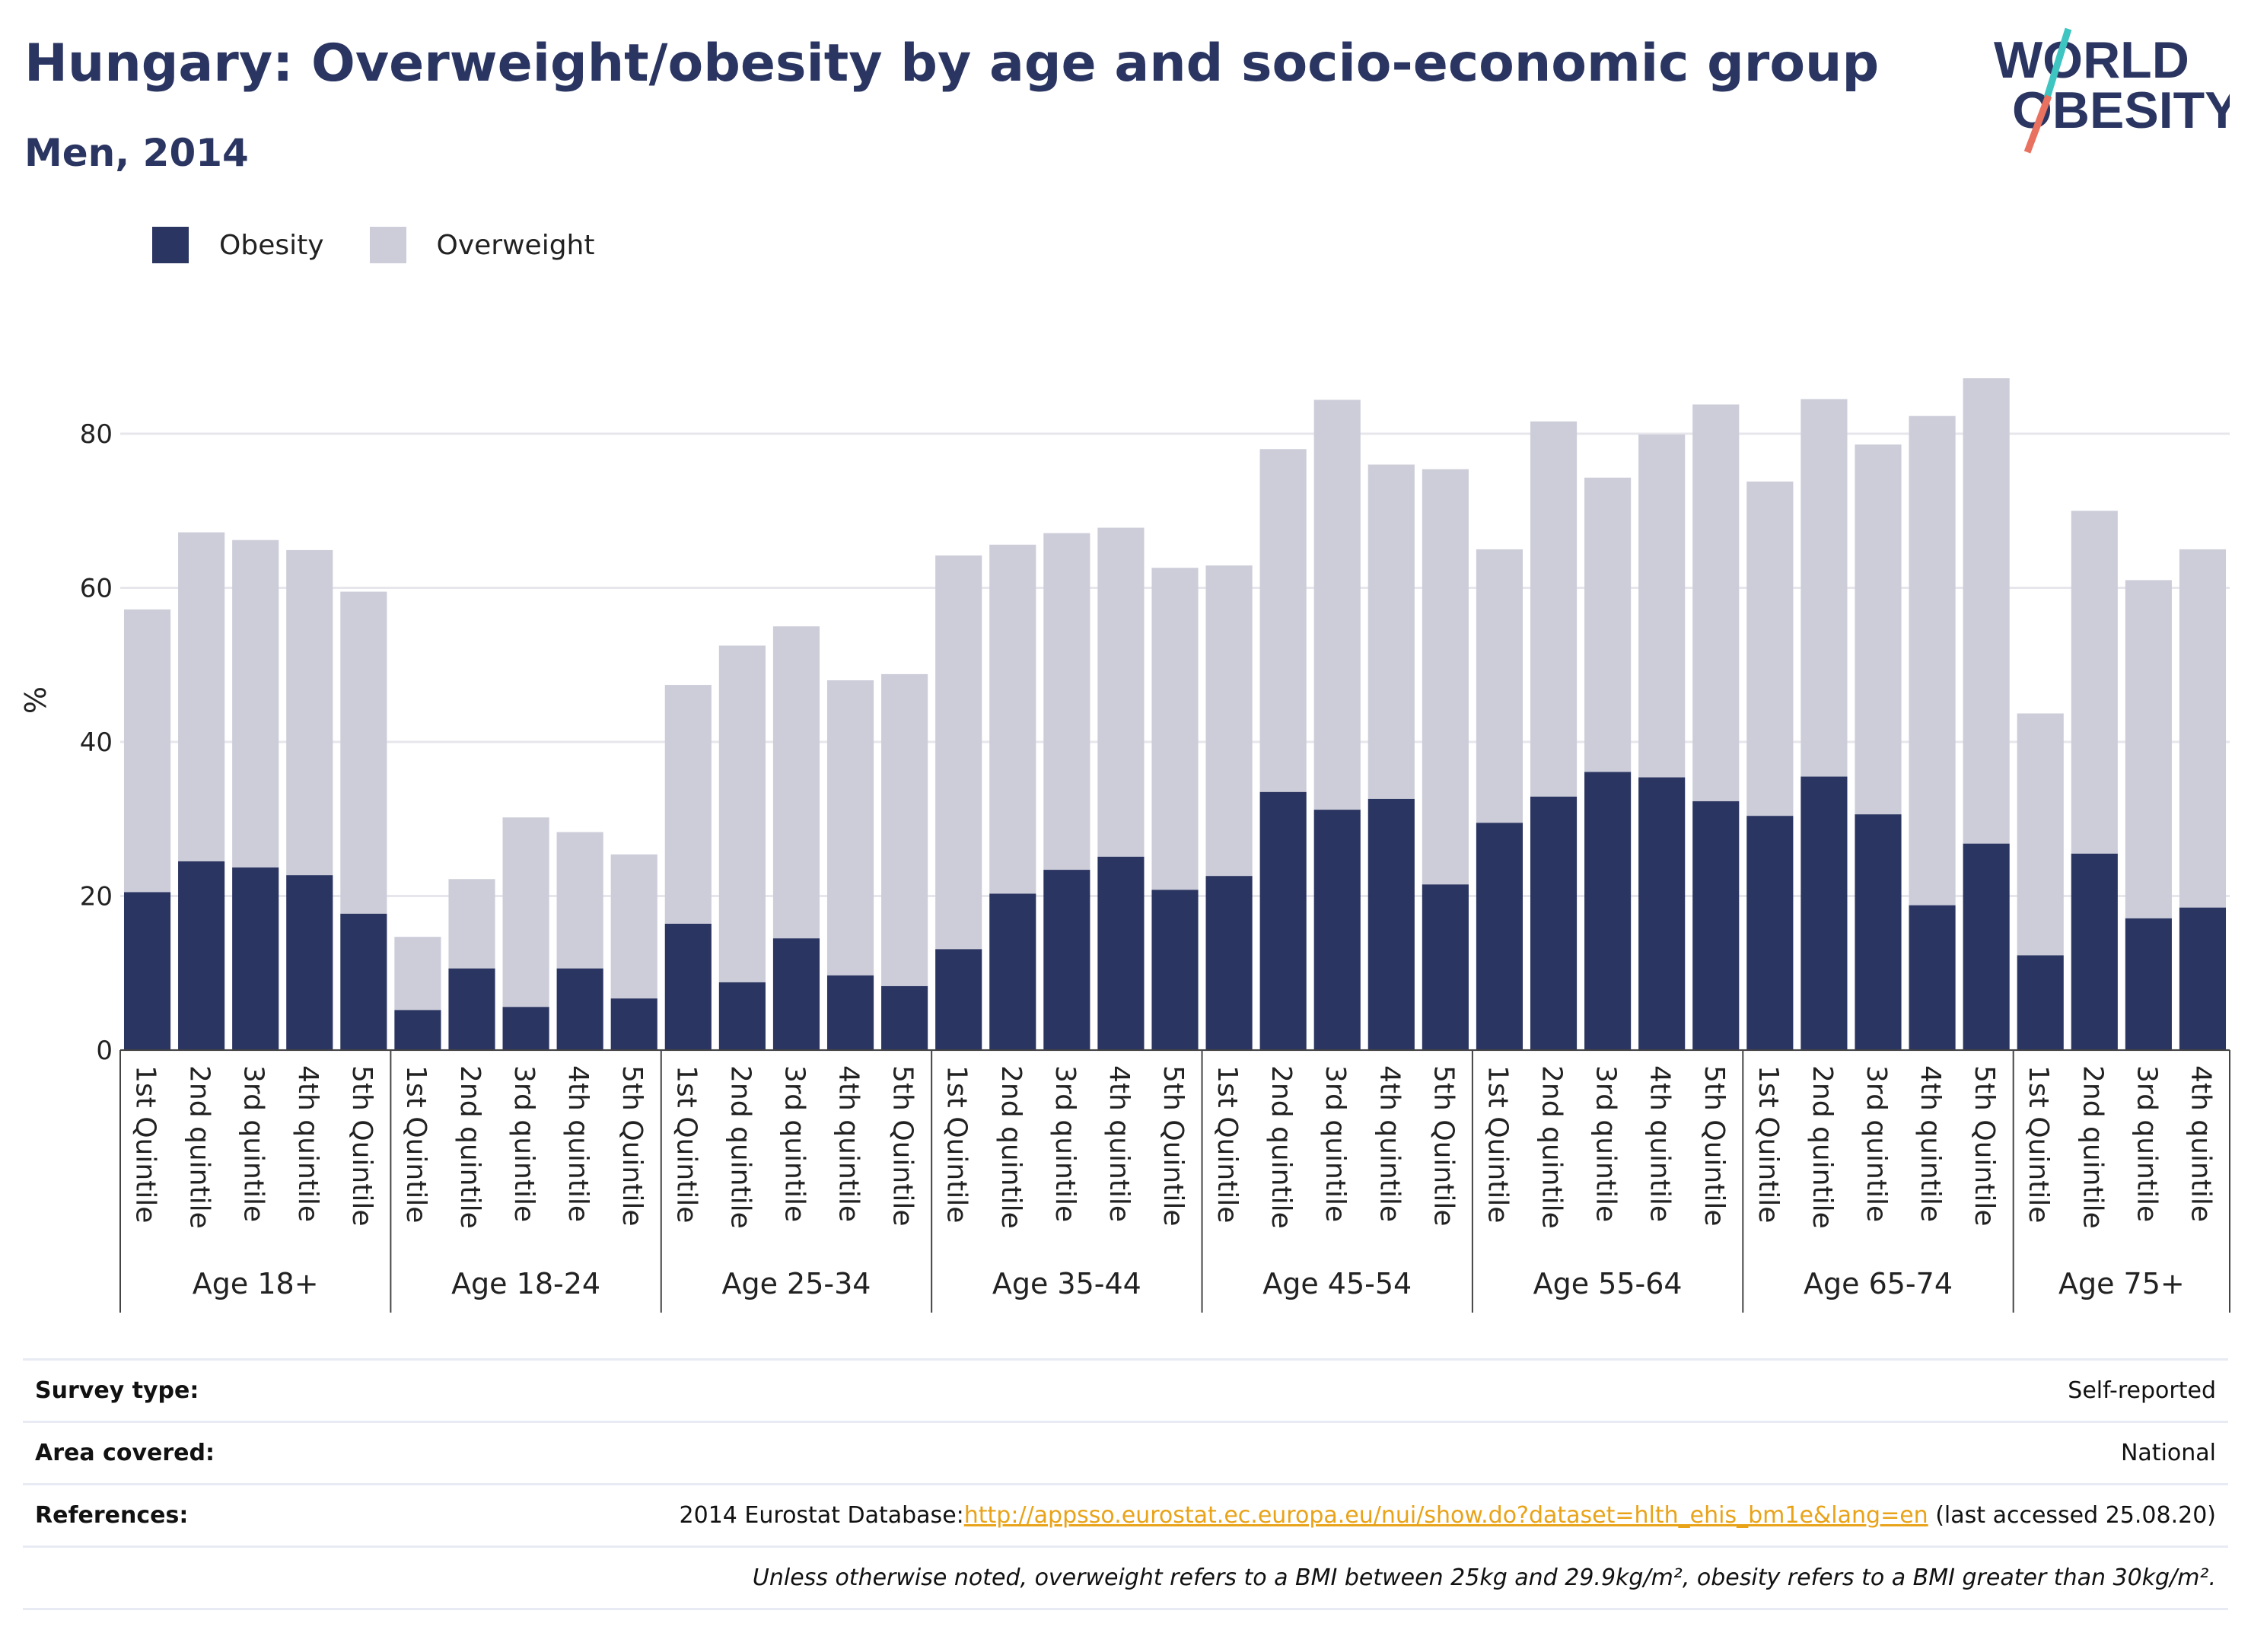 The width and height of the screenshot is (2251, 1652). I want to click on group-label: Age 45-54, so click(1337, 1283).